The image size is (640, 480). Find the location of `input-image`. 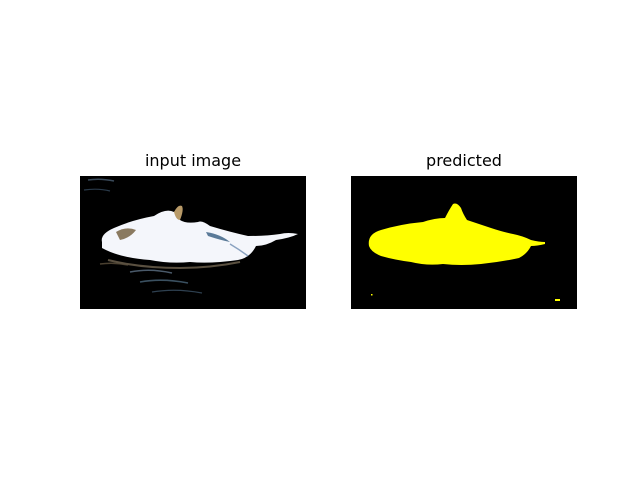

input-image is located at coordinates (193, 242).